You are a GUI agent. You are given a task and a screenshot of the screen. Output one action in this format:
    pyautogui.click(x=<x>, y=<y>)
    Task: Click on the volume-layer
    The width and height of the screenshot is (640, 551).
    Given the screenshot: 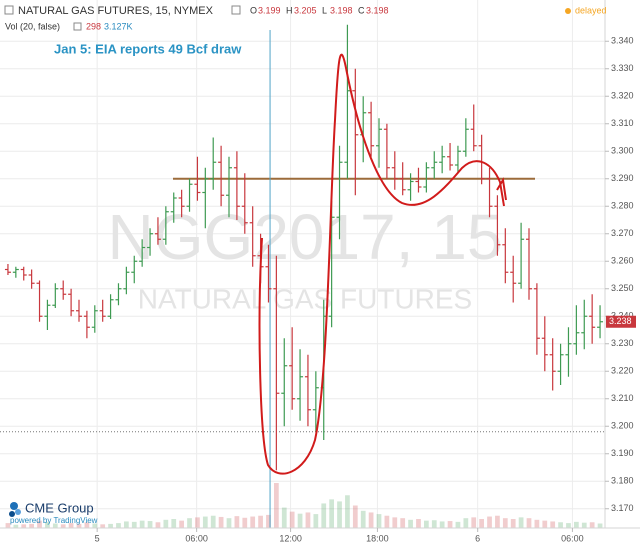 What is the action you would take?
    pyautogui.click(x=304, y=505)
    